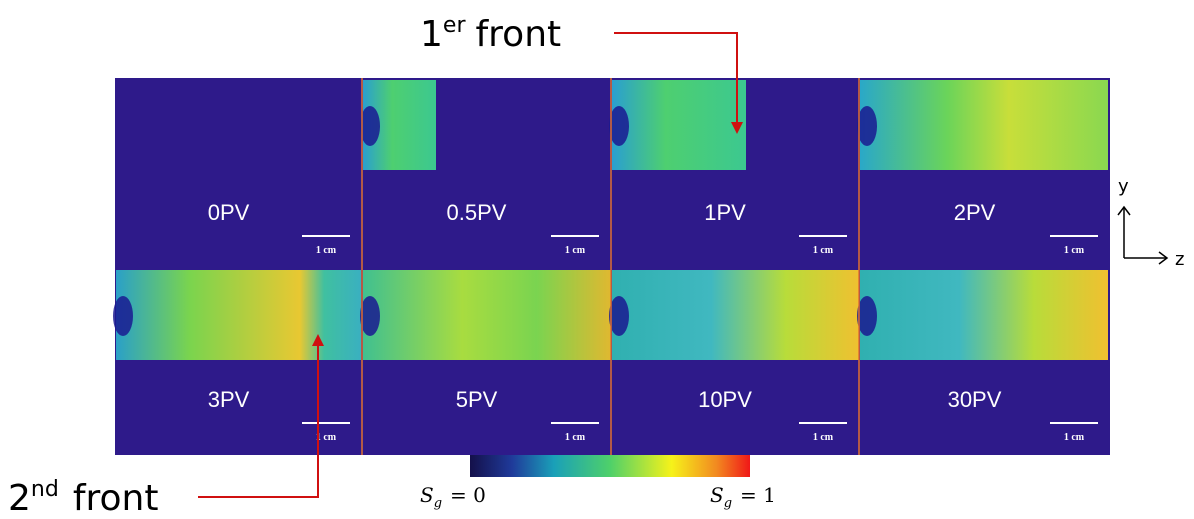 The height and width of the screenshot is (519, 1194). What do you see at coordinates (477, 399) in the screenshot?
I see `panel-label: 5PV` at bounding box center [477, 399].